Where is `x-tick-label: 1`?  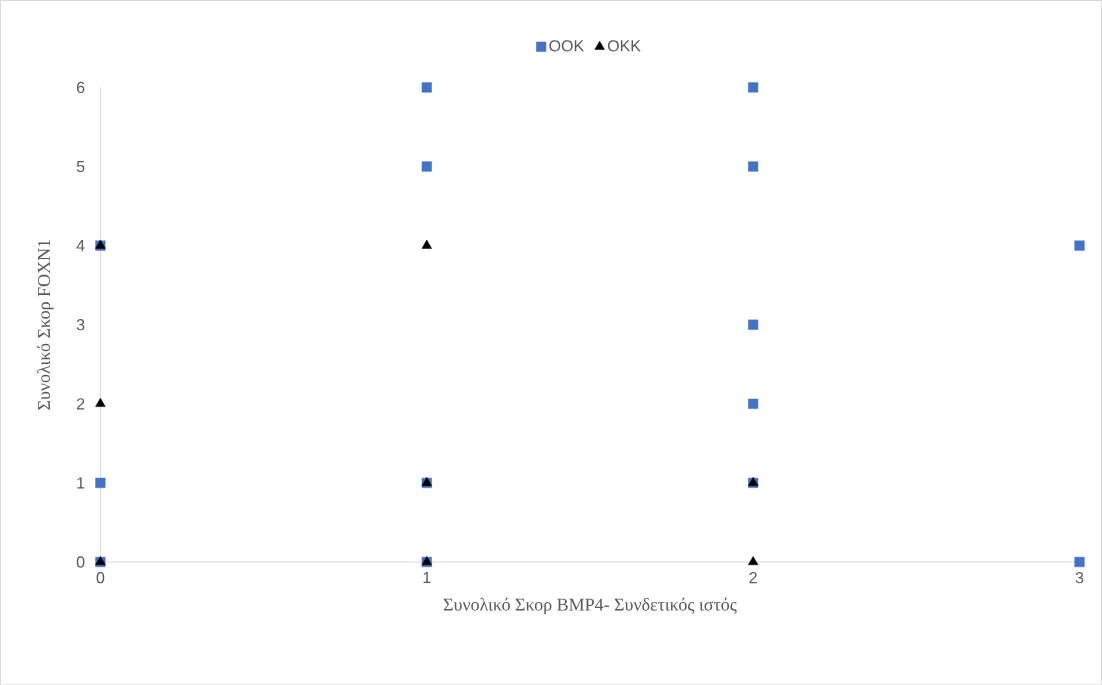
x-tick-label: 1 is located at coordinates (427, 577).